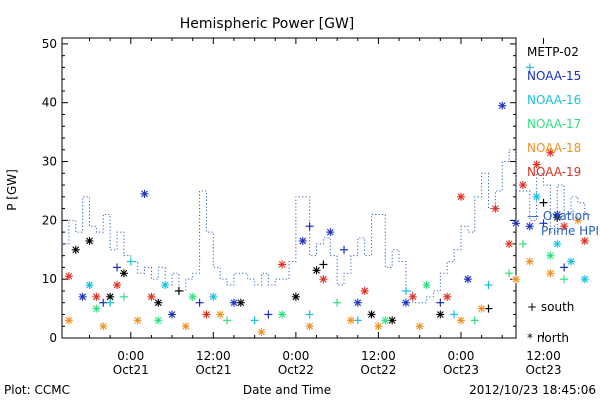  Describe the element at coordinates (53, 338) in the screenshot. I see `y-tick-label: 0` at that location.